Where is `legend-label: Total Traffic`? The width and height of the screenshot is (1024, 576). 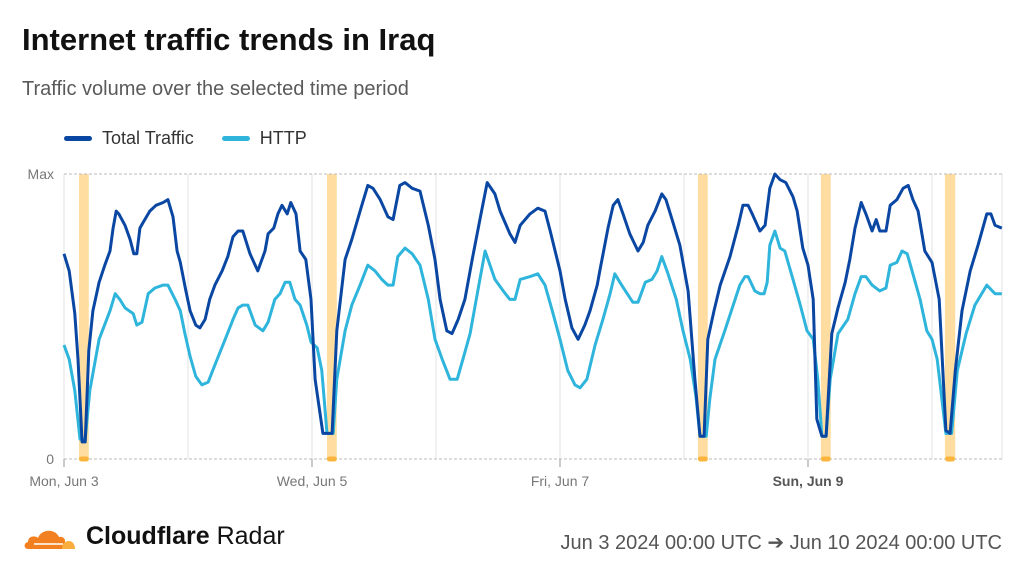 legend-label: Total Traffic is located at coordinates (148, 138).